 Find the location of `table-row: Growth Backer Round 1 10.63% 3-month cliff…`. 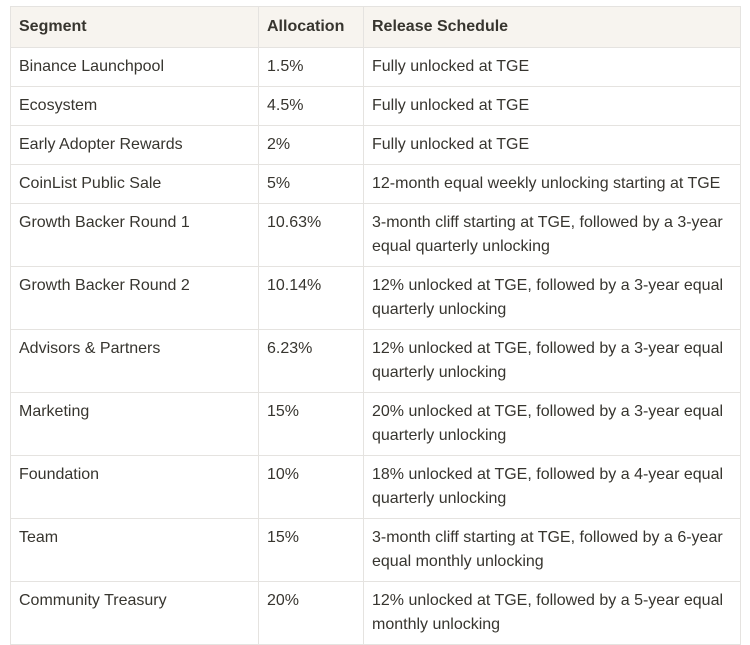

table-row: Growth Backer Round 1 10.63% 3-month cliff… is located at coordinates (375, 235).